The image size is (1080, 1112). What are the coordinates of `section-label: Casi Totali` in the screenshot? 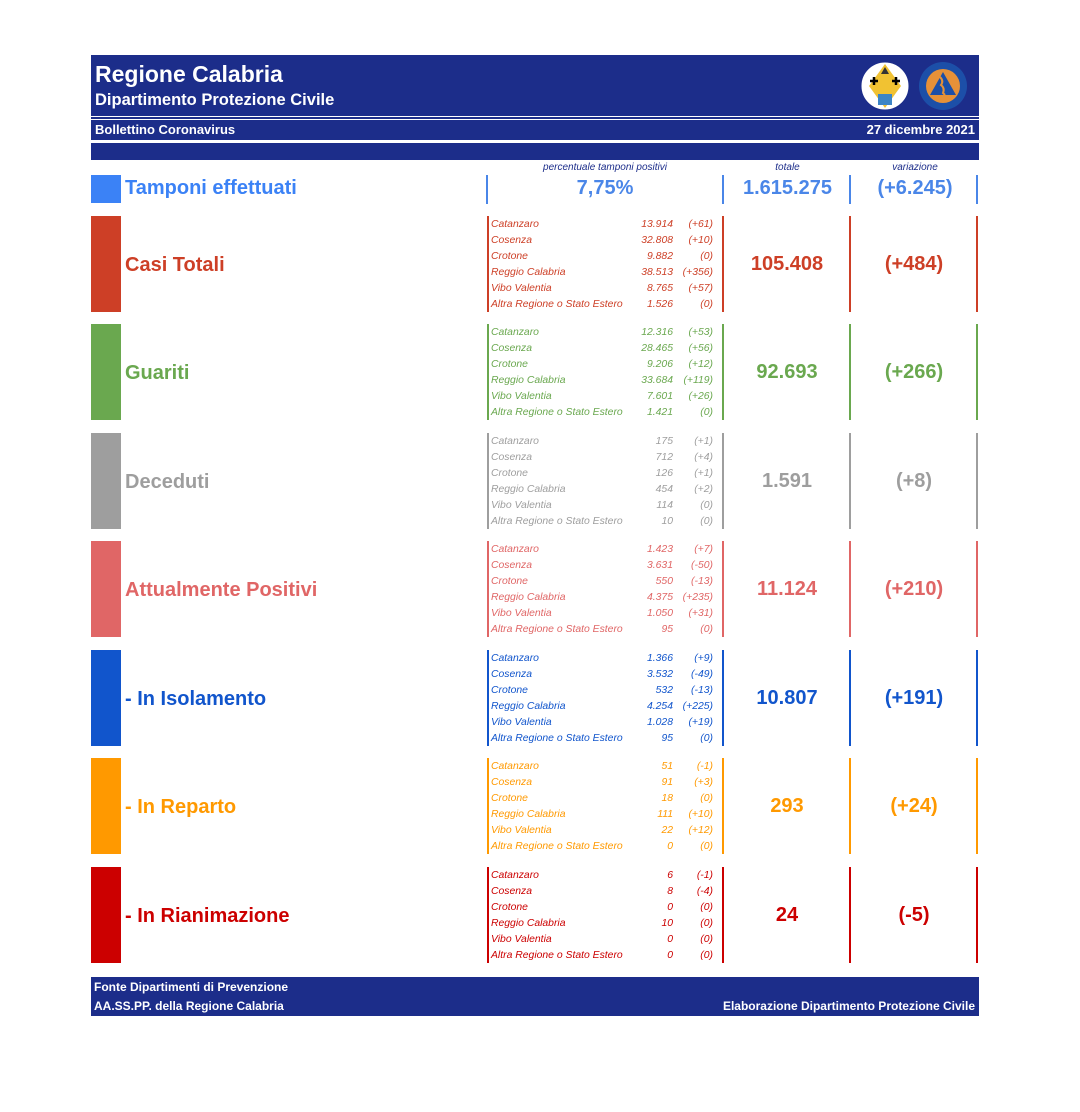 It's located at (175, 265).